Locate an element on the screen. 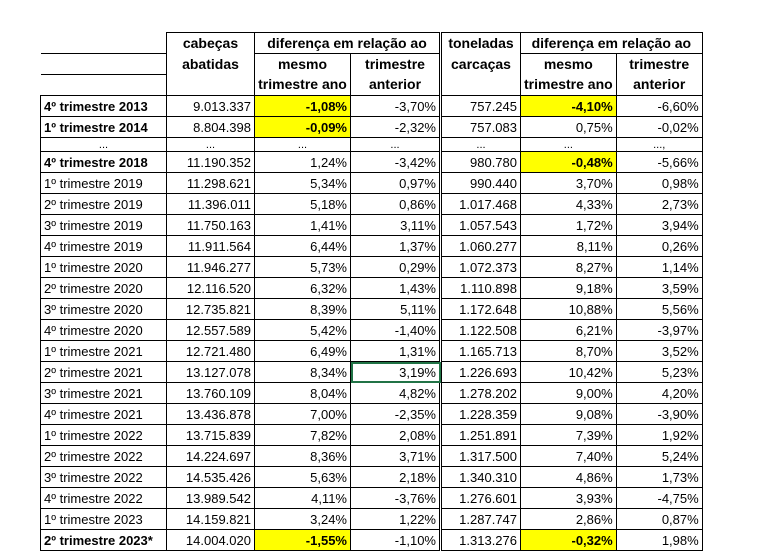 The height and width of the screenshot is (551, 760). cabecas-cell: 12.116.520 is located at coordinates (210, 288).